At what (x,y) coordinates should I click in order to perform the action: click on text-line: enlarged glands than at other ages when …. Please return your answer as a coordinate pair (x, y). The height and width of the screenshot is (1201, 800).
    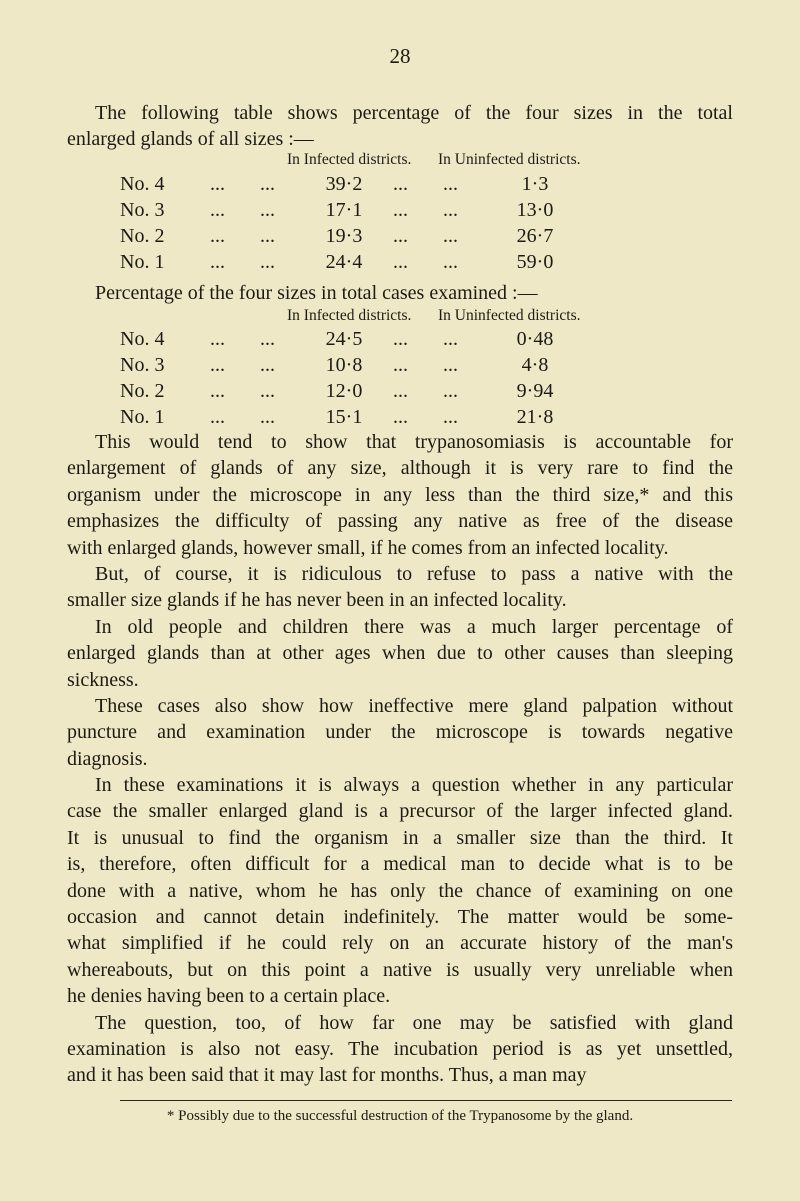
    Looking at the image, I should click on (400, 653).